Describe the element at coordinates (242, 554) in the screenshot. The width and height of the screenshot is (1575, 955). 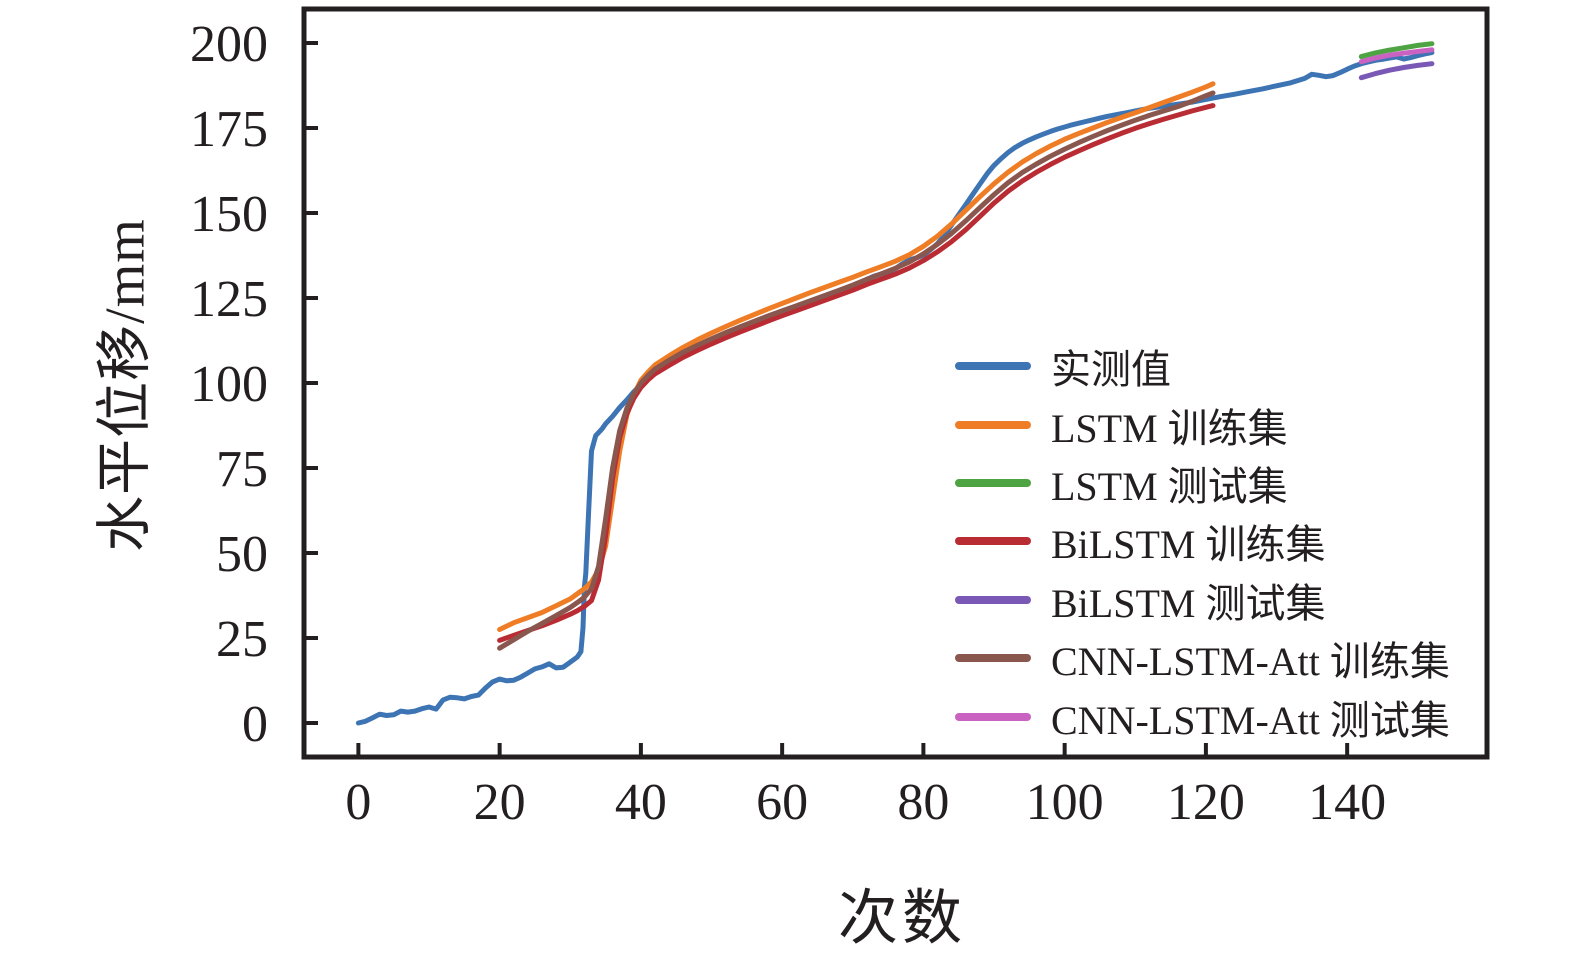
I see `y-tick-label: 50` at that location.